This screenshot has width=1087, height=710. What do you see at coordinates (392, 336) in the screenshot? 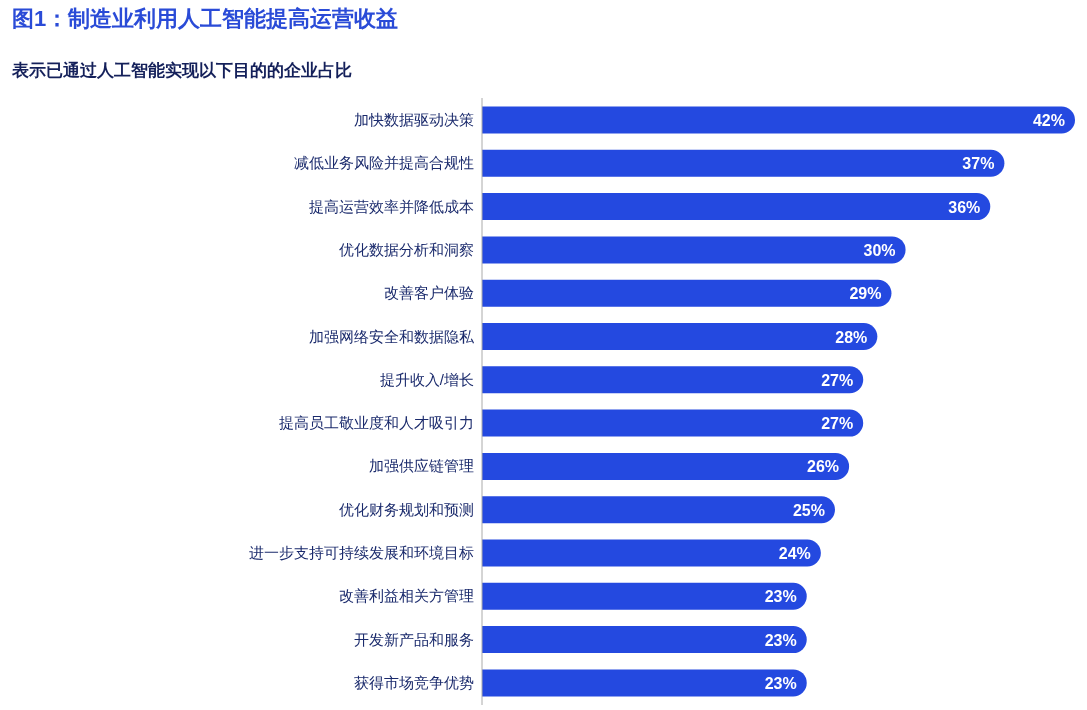
I see `y-tick-label: 加强网络安全和数据隐私` at bounding box center [392, 336].